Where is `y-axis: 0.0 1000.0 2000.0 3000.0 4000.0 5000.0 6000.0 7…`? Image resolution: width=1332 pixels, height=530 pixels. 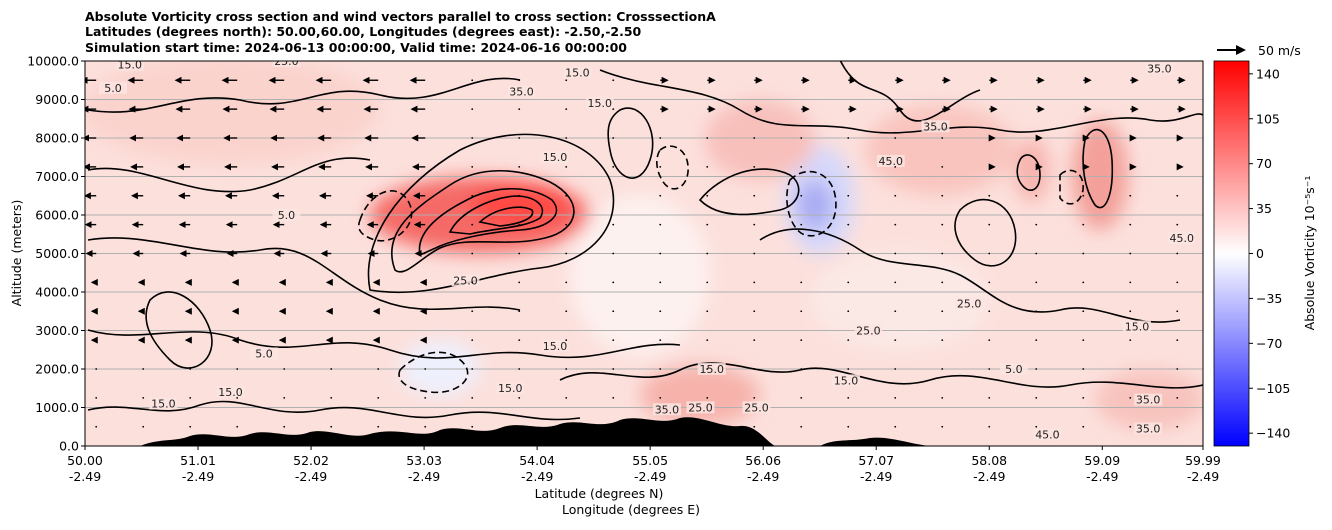
y-axis: 0.0 1000.0 2000.0 3000.0 4000.0 5000.0 6000.0 7… is located at coordinates (56, 254).